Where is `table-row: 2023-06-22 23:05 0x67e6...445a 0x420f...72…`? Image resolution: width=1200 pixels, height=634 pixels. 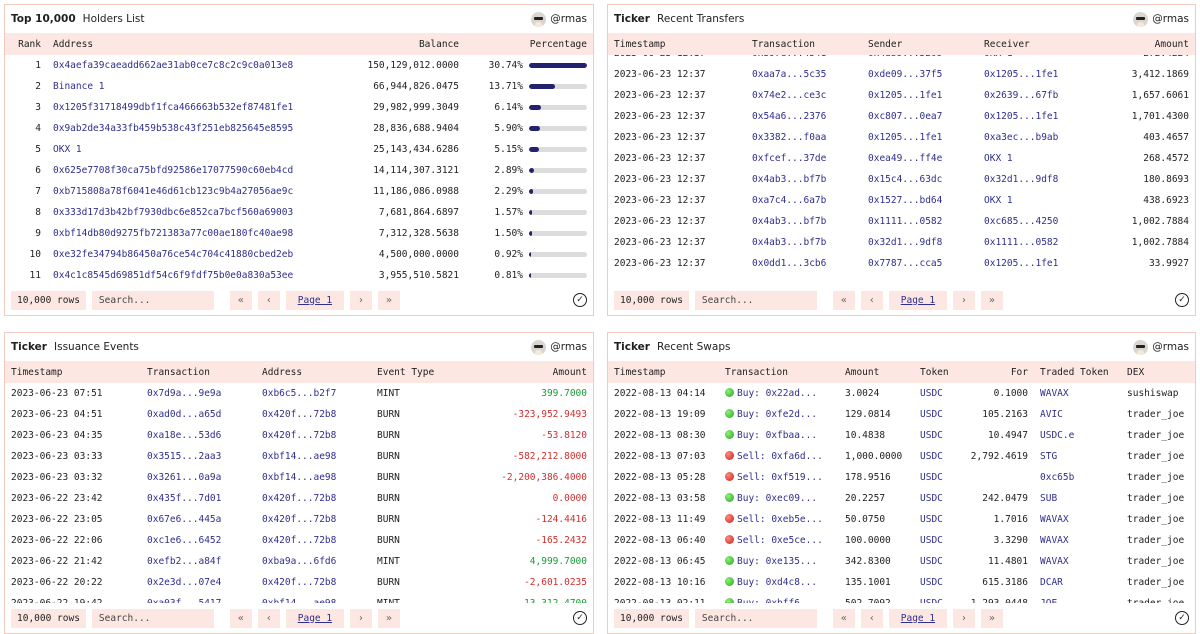 table-row: 2023-06-22 23:05 0x67e6...445a 0x420f...72… is located at coordinates (299, 519).